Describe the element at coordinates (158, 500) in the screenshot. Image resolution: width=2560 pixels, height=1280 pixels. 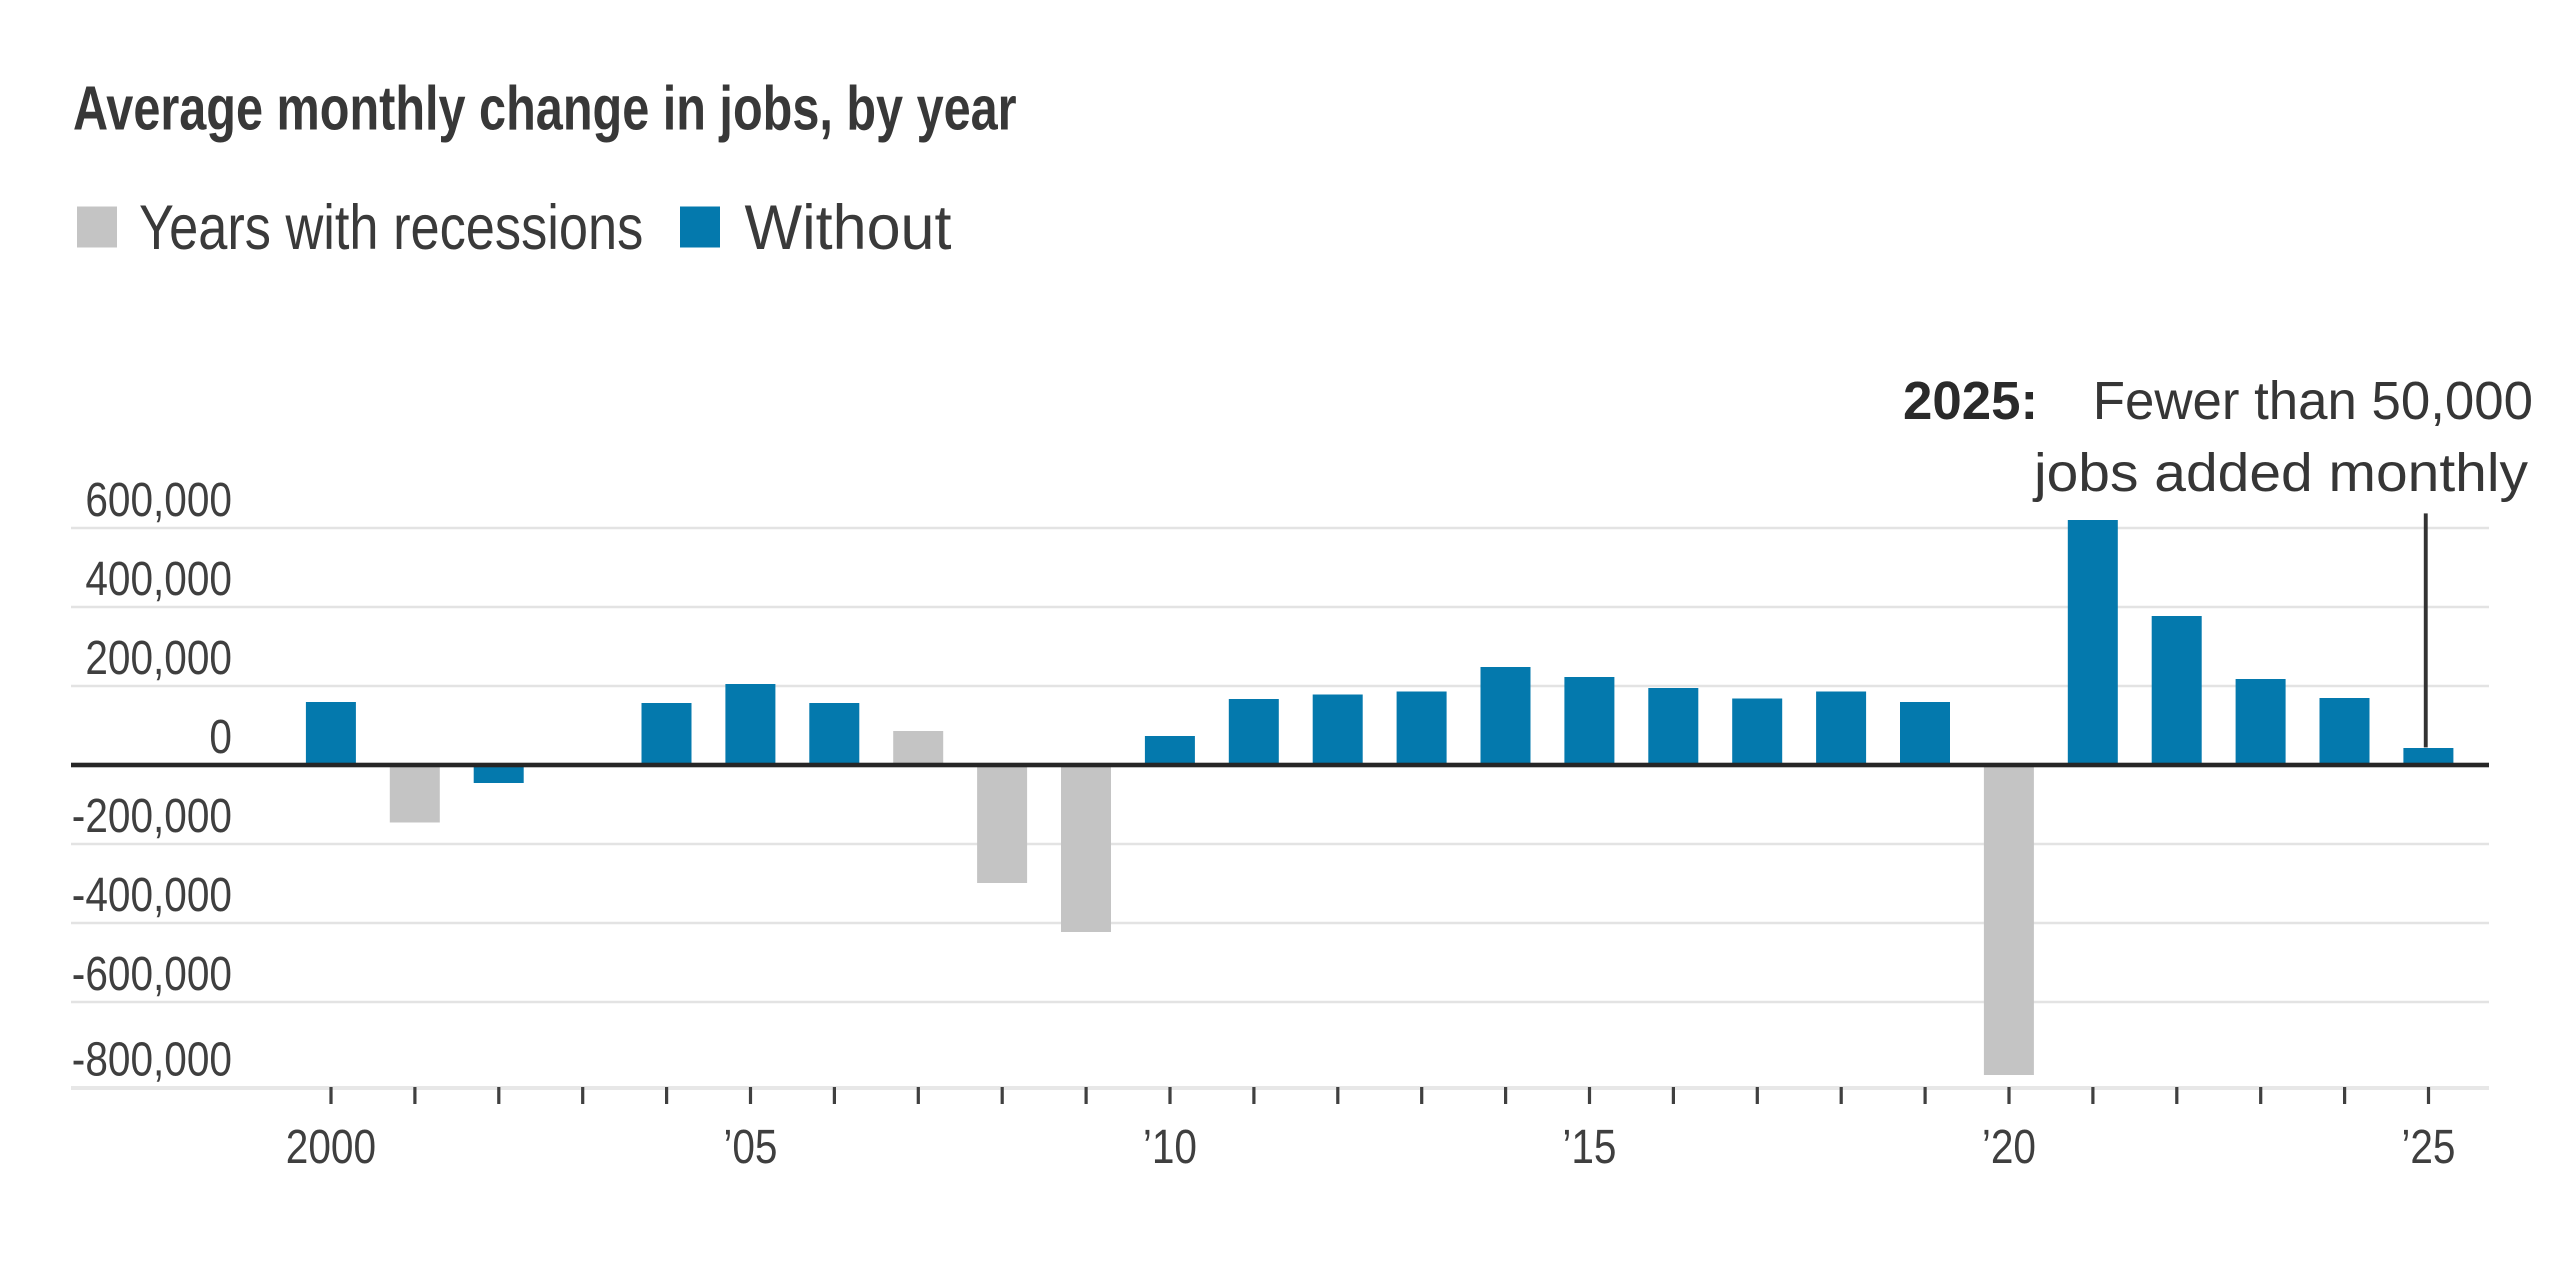
I see `svg-text: 600,000` at that location.